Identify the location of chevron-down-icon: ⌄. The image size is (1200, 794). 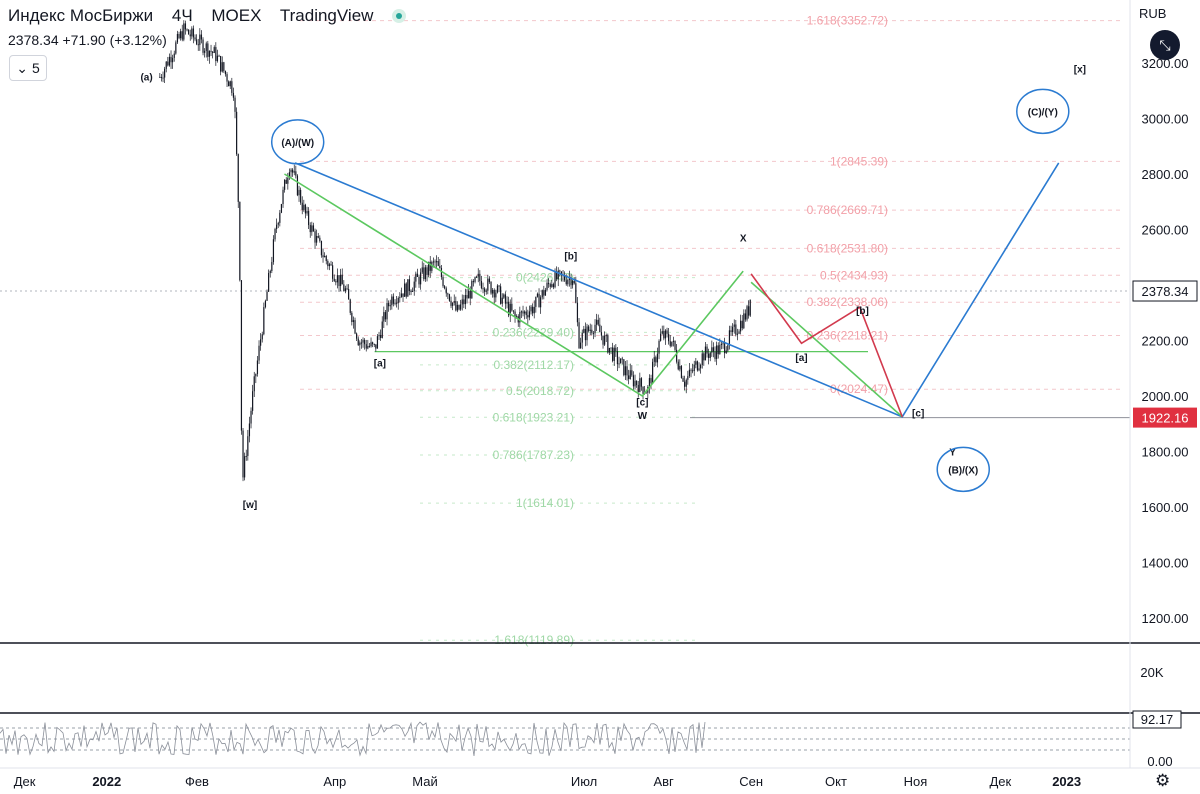
(22, 67).